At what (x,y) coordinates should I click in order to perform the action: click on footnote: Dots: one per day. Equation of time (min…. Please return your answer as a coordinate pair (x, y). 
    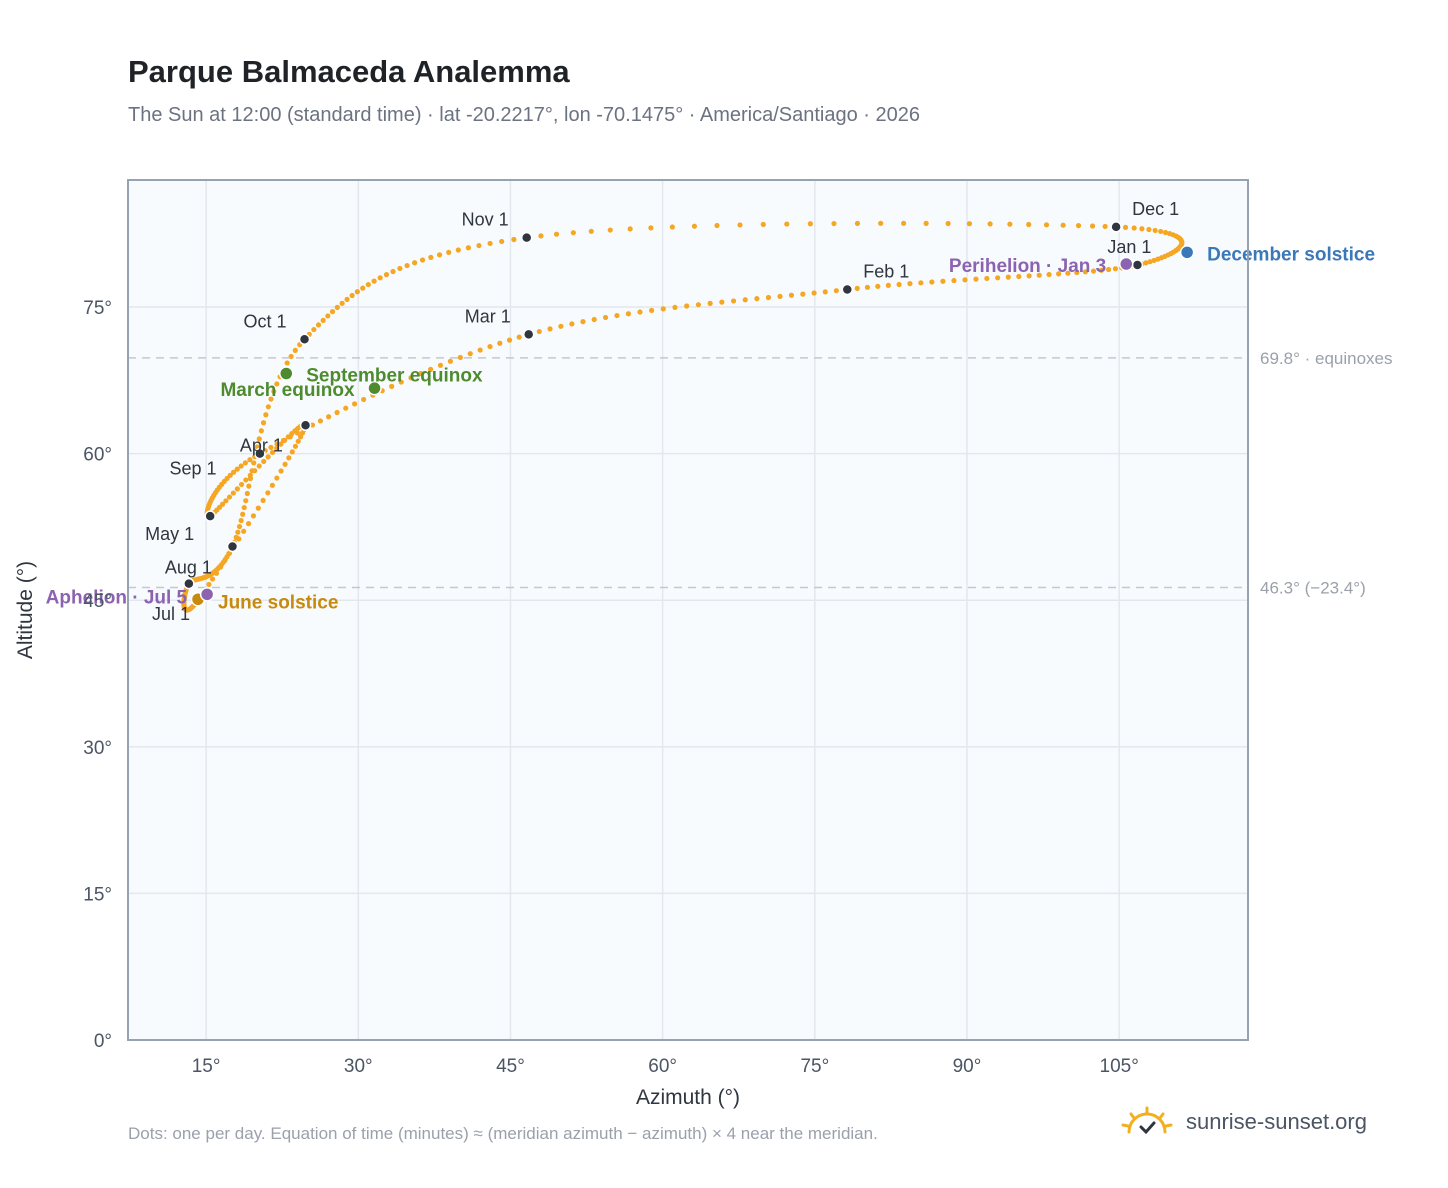
    Looking at the image, I should click on (503, 1133).